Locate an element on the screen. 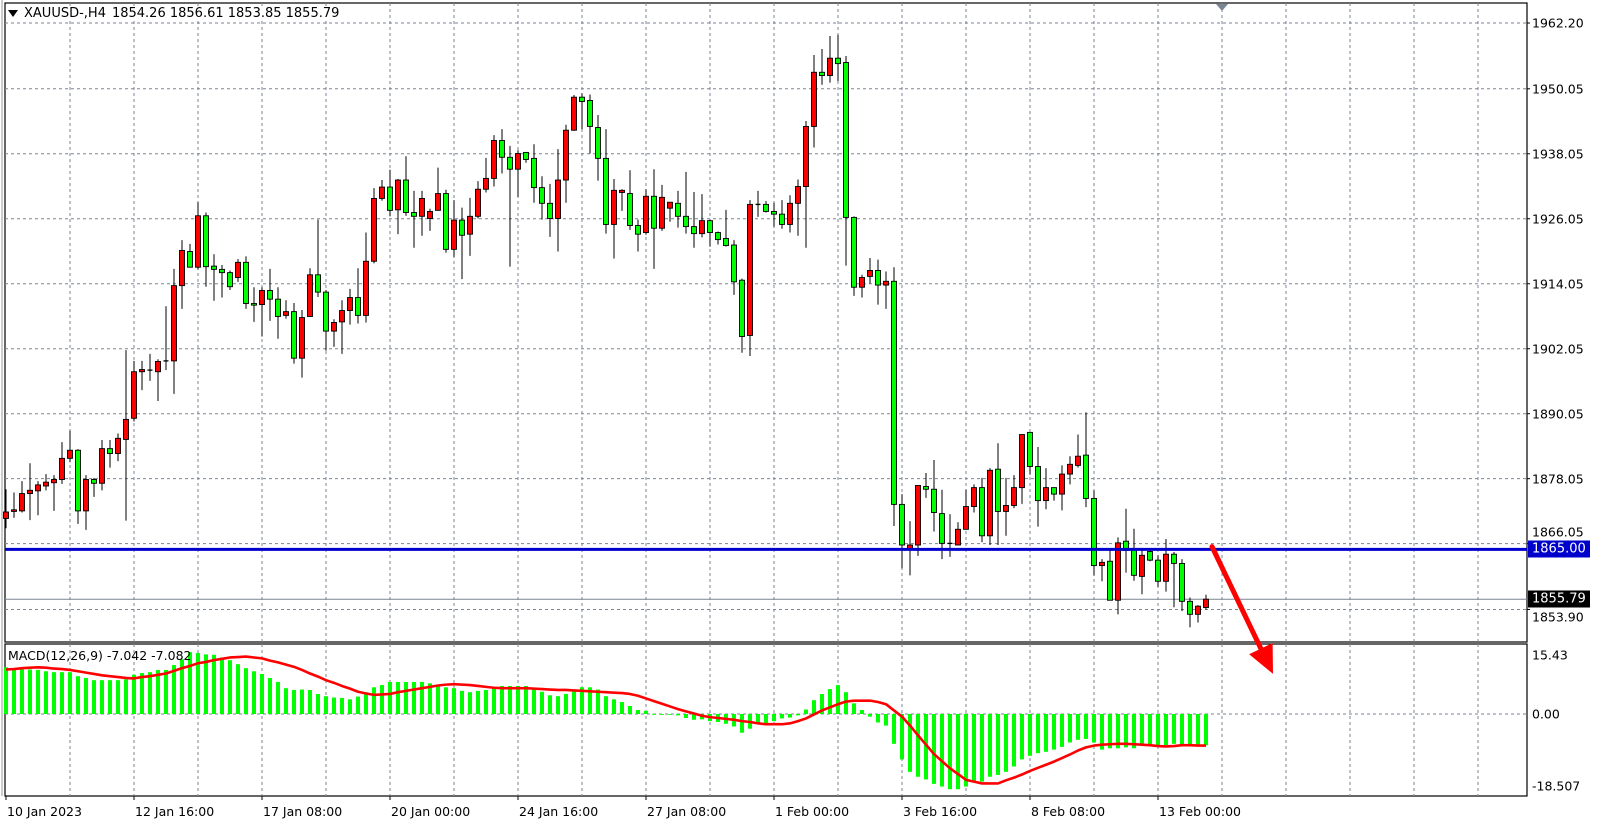 The image size is (1601, 825). macd-axis-label: 0.00 is located at coordinates (1546, 714).